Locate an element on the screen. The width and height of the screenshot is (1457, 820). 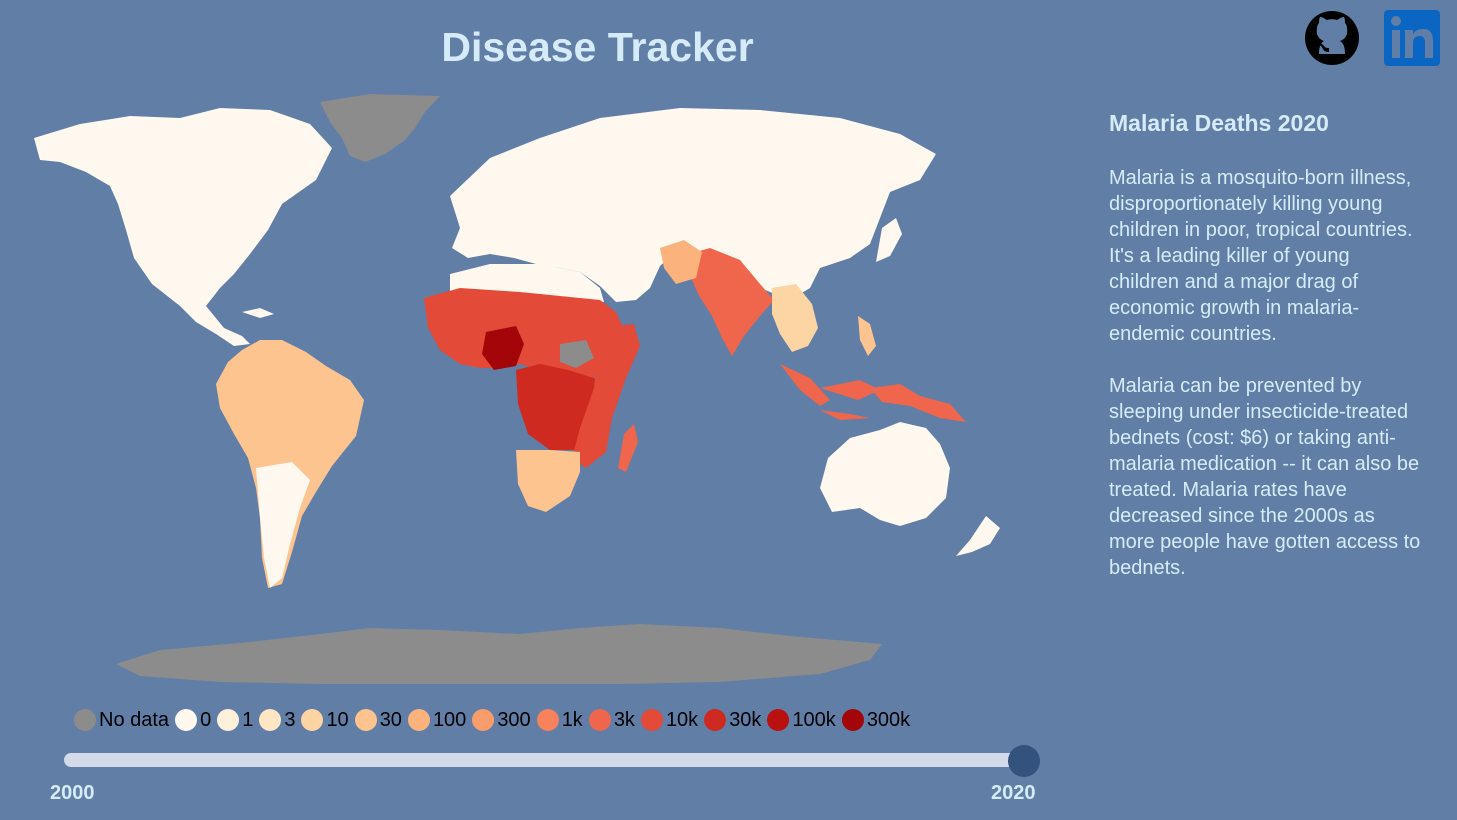
legend-item-100: 100 is located at coordinates (437, 720).